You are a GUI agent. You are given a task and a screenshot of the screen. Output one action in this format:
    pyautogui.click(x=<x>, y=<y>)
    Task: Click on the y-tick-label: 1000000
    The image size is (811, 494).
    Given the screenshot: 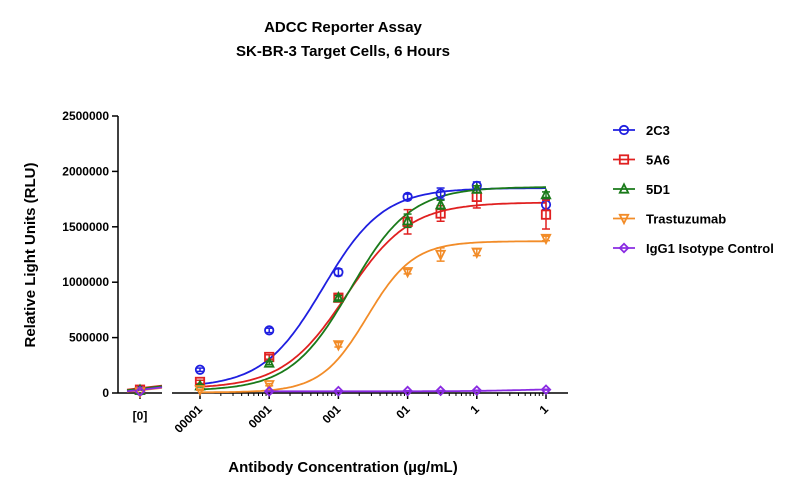 What is the action you would take?
    pyautogui.click(x=85, y=282)
    